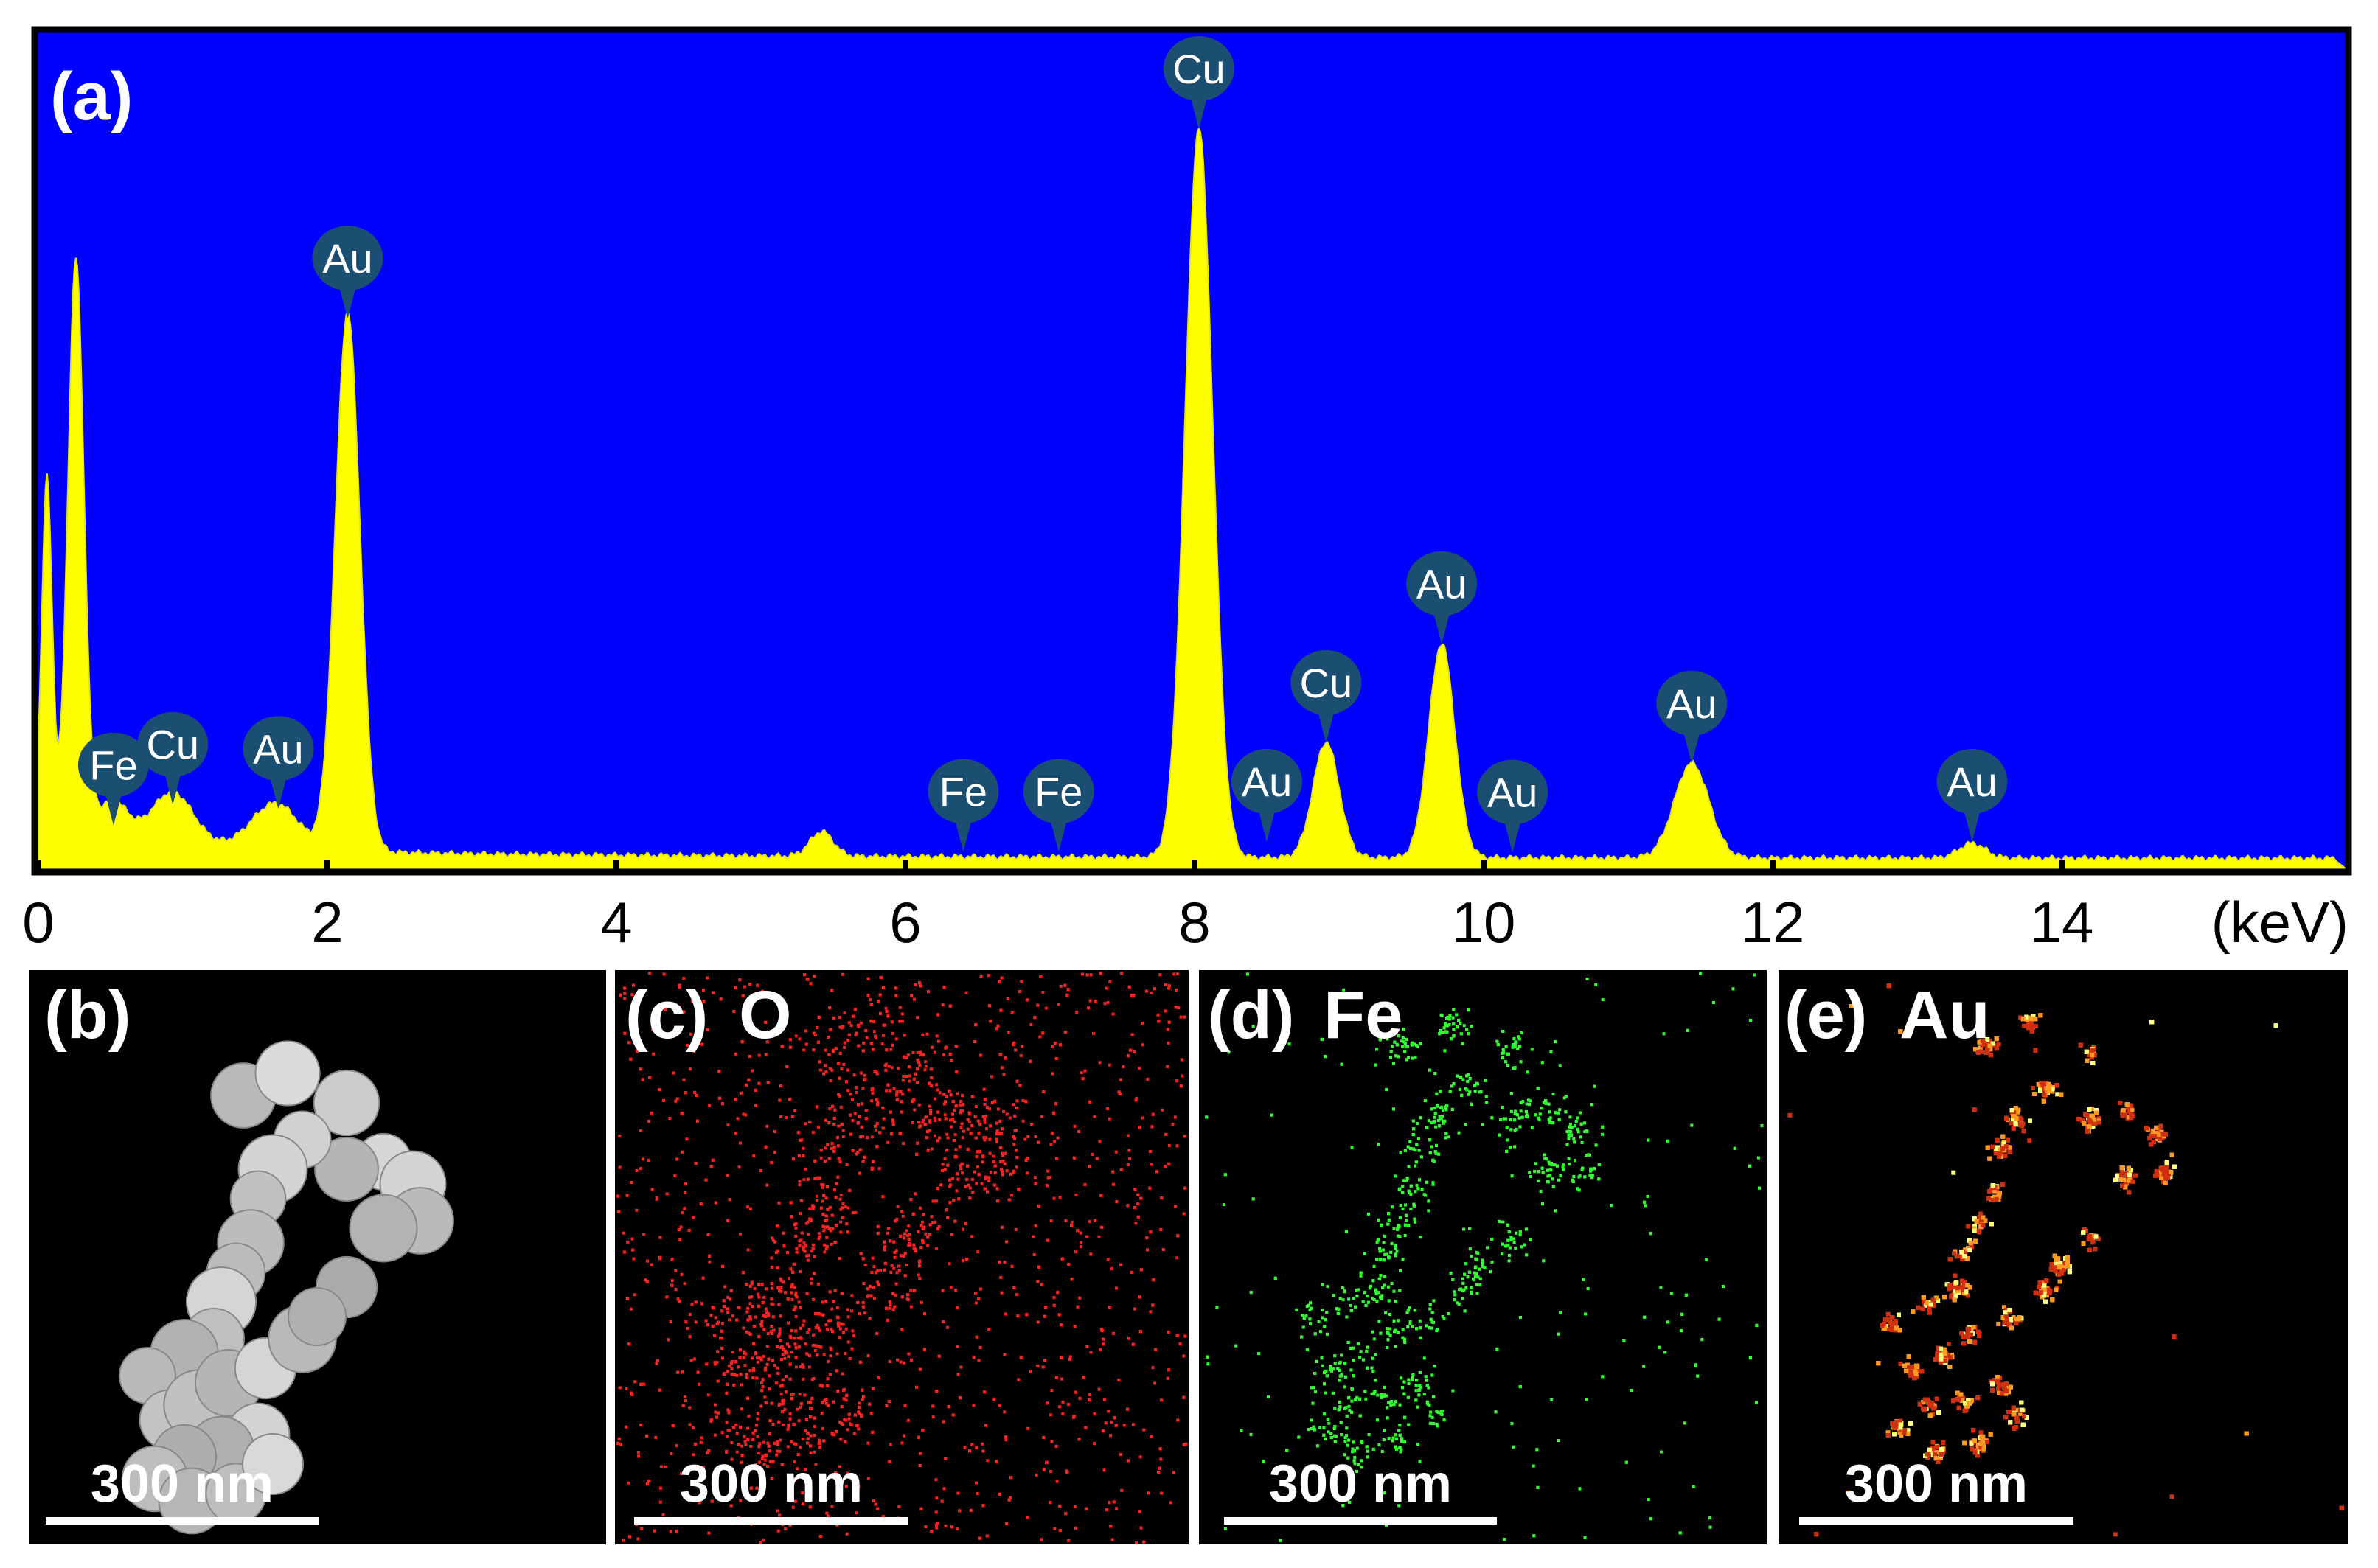 The image size is (2378, 1568). What do you see at coordinates (905, 922) in the screenshot?
I see `x-tick-label: 6` at bounding box center [905, 922].